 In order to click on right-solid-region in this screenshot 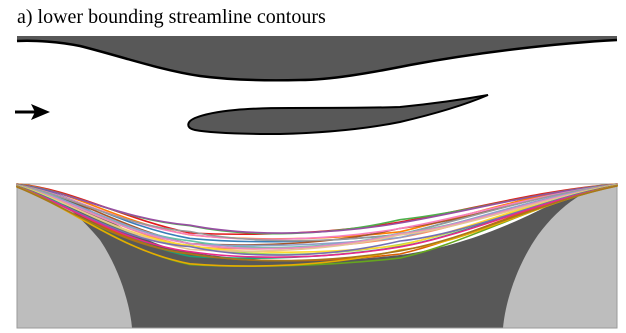, I will do `click(560, 256)`.